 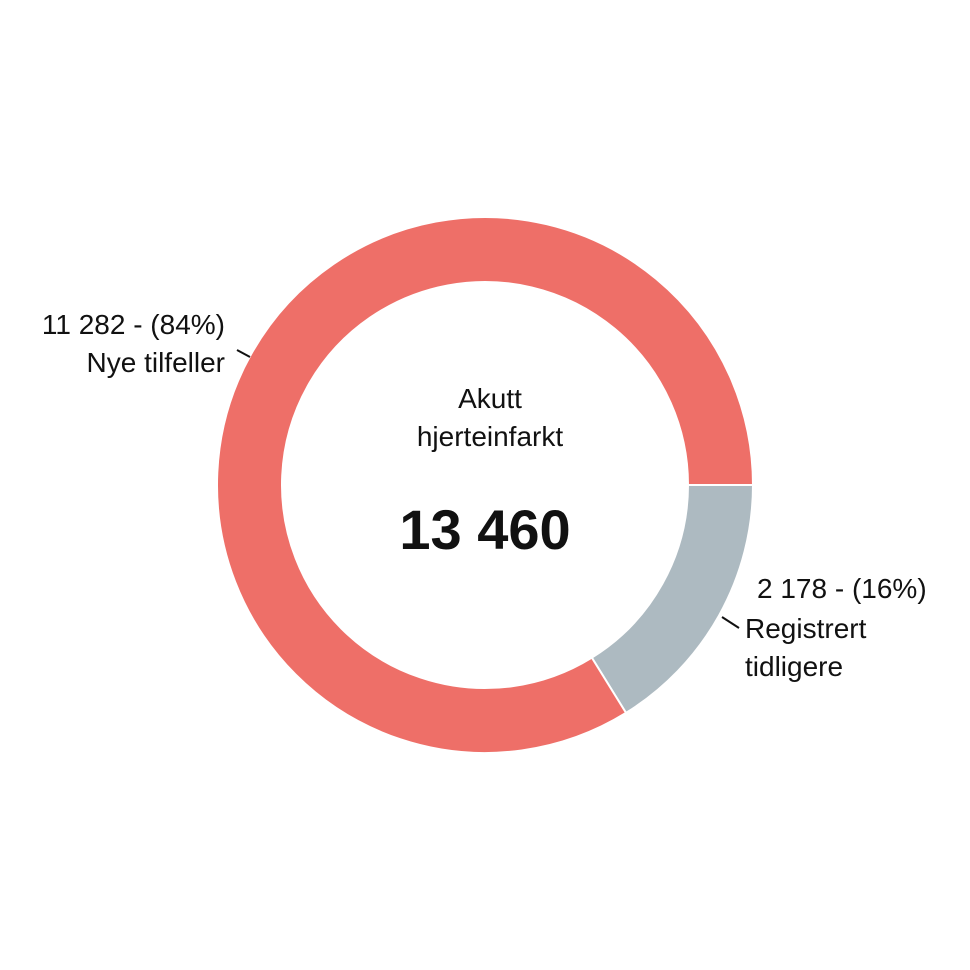 What do you see at coordinates (485, 529) in the screenshot?
I see `center-total: 13 460` at bounding box center [485, 529].